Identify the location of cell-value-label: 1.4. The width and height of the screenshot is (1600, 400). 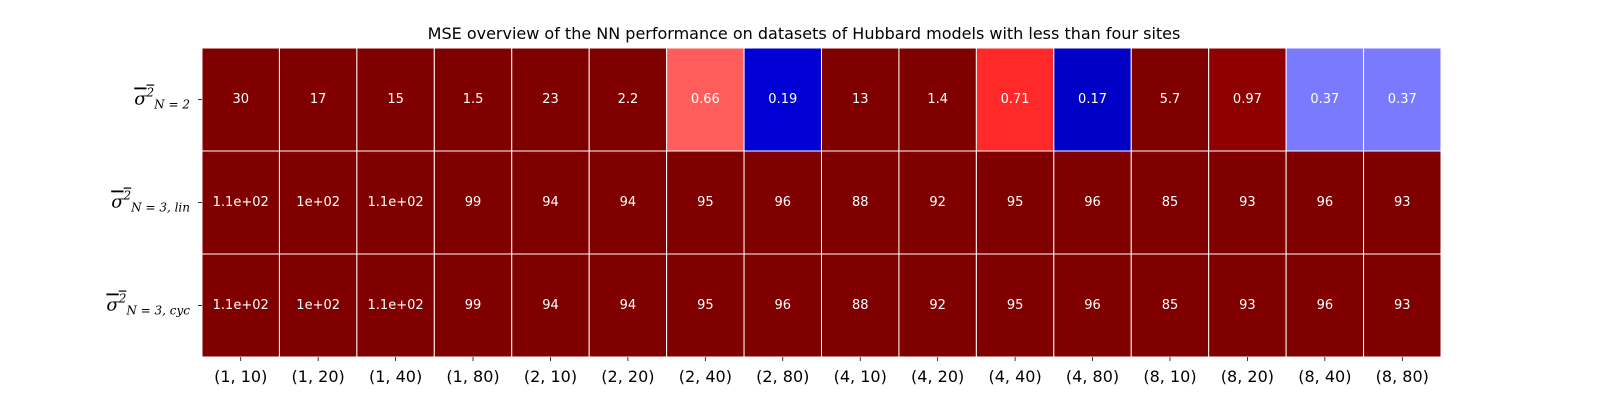
(937, 99).